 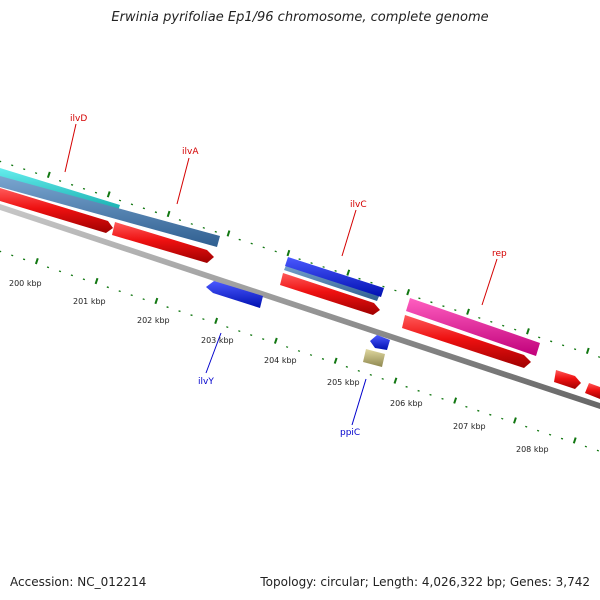 What do you see at coordinates (70, 148) in the screenshot?
I see `ilvd-leader-line` at bounding box center [70, 148].